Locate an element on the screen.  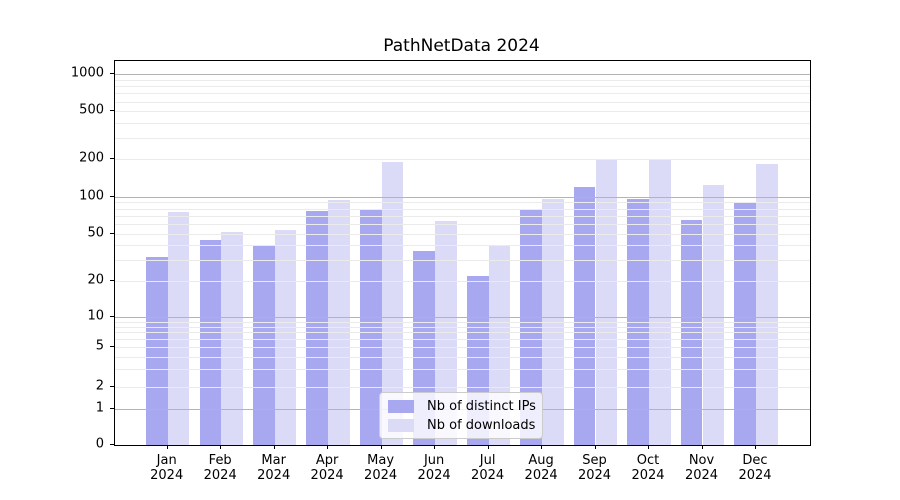
y-tick-label-1: 1 is located at coordinates (99, 407).